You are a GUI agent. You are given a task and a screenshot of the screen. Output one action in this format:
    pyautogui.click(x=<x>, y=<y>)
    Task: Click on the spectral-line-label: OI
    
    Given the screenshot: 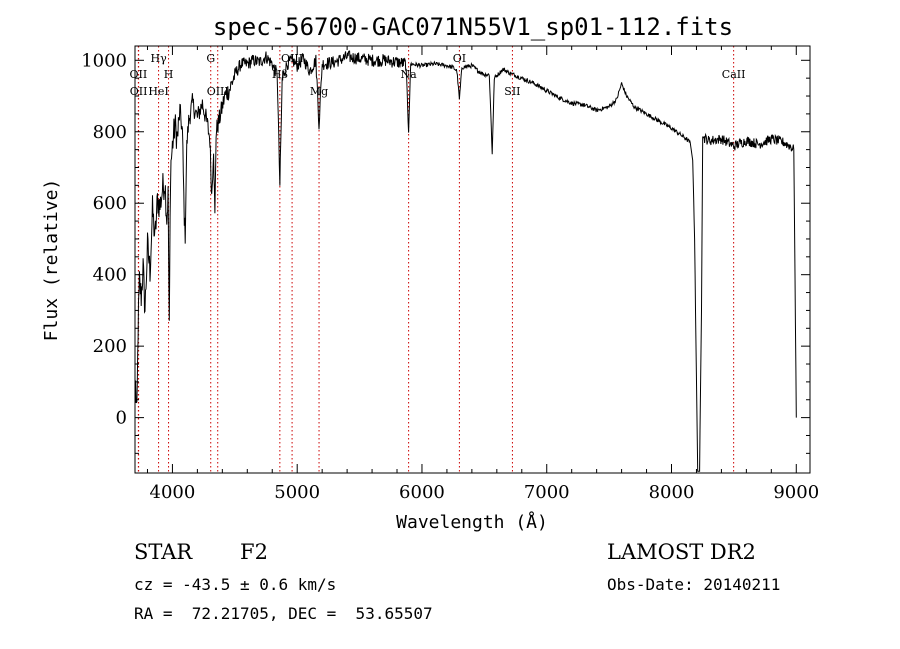 What is the action you would take?
    pyautogui.click(x=459, y=58)
    